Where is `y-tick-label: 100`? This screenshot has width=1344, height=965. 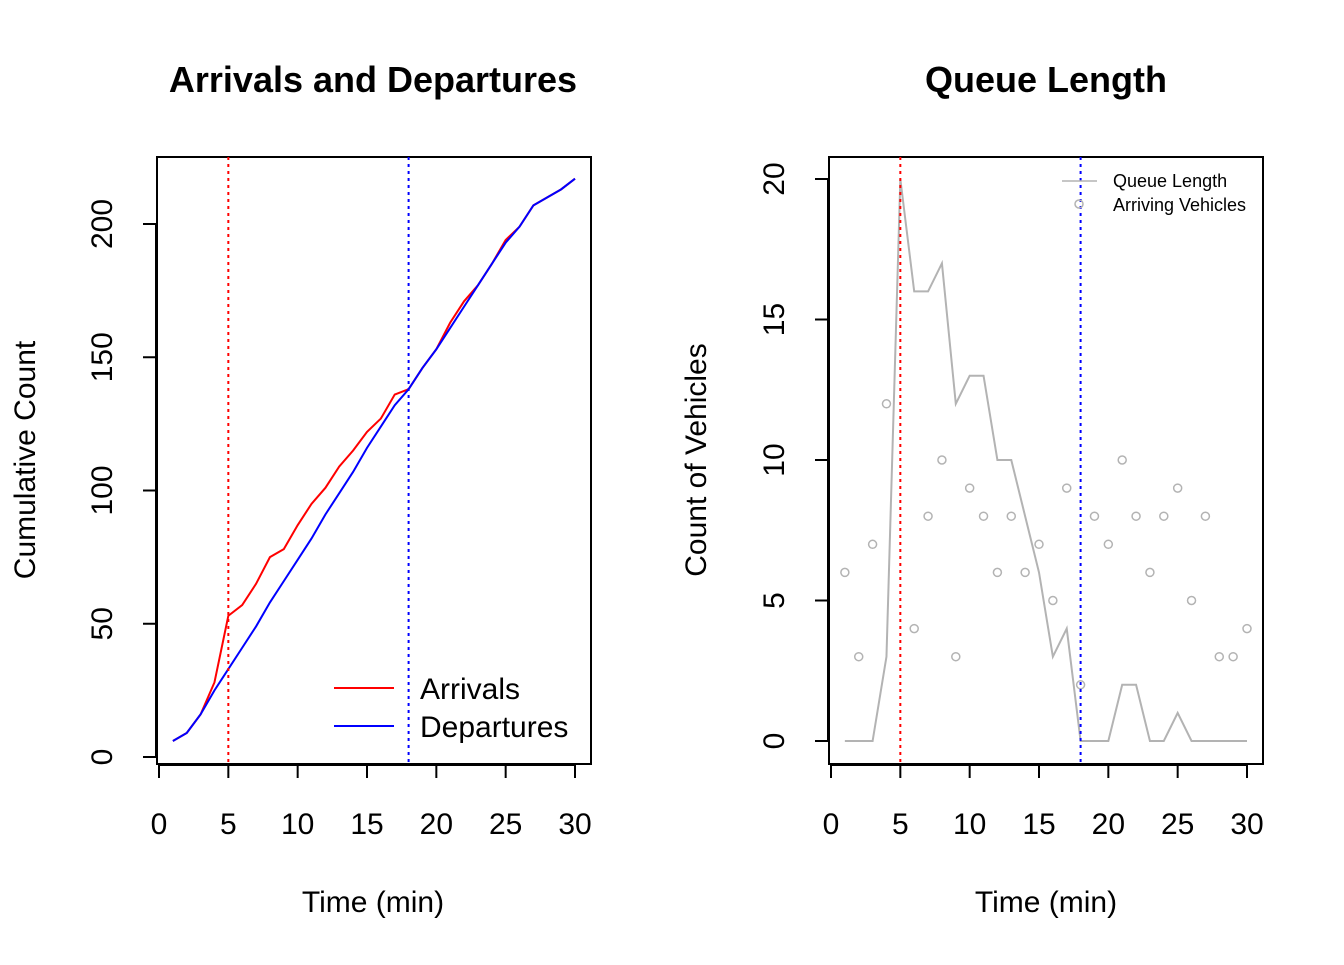
y-tick-label: 100 is located at coordinates (102, 490).